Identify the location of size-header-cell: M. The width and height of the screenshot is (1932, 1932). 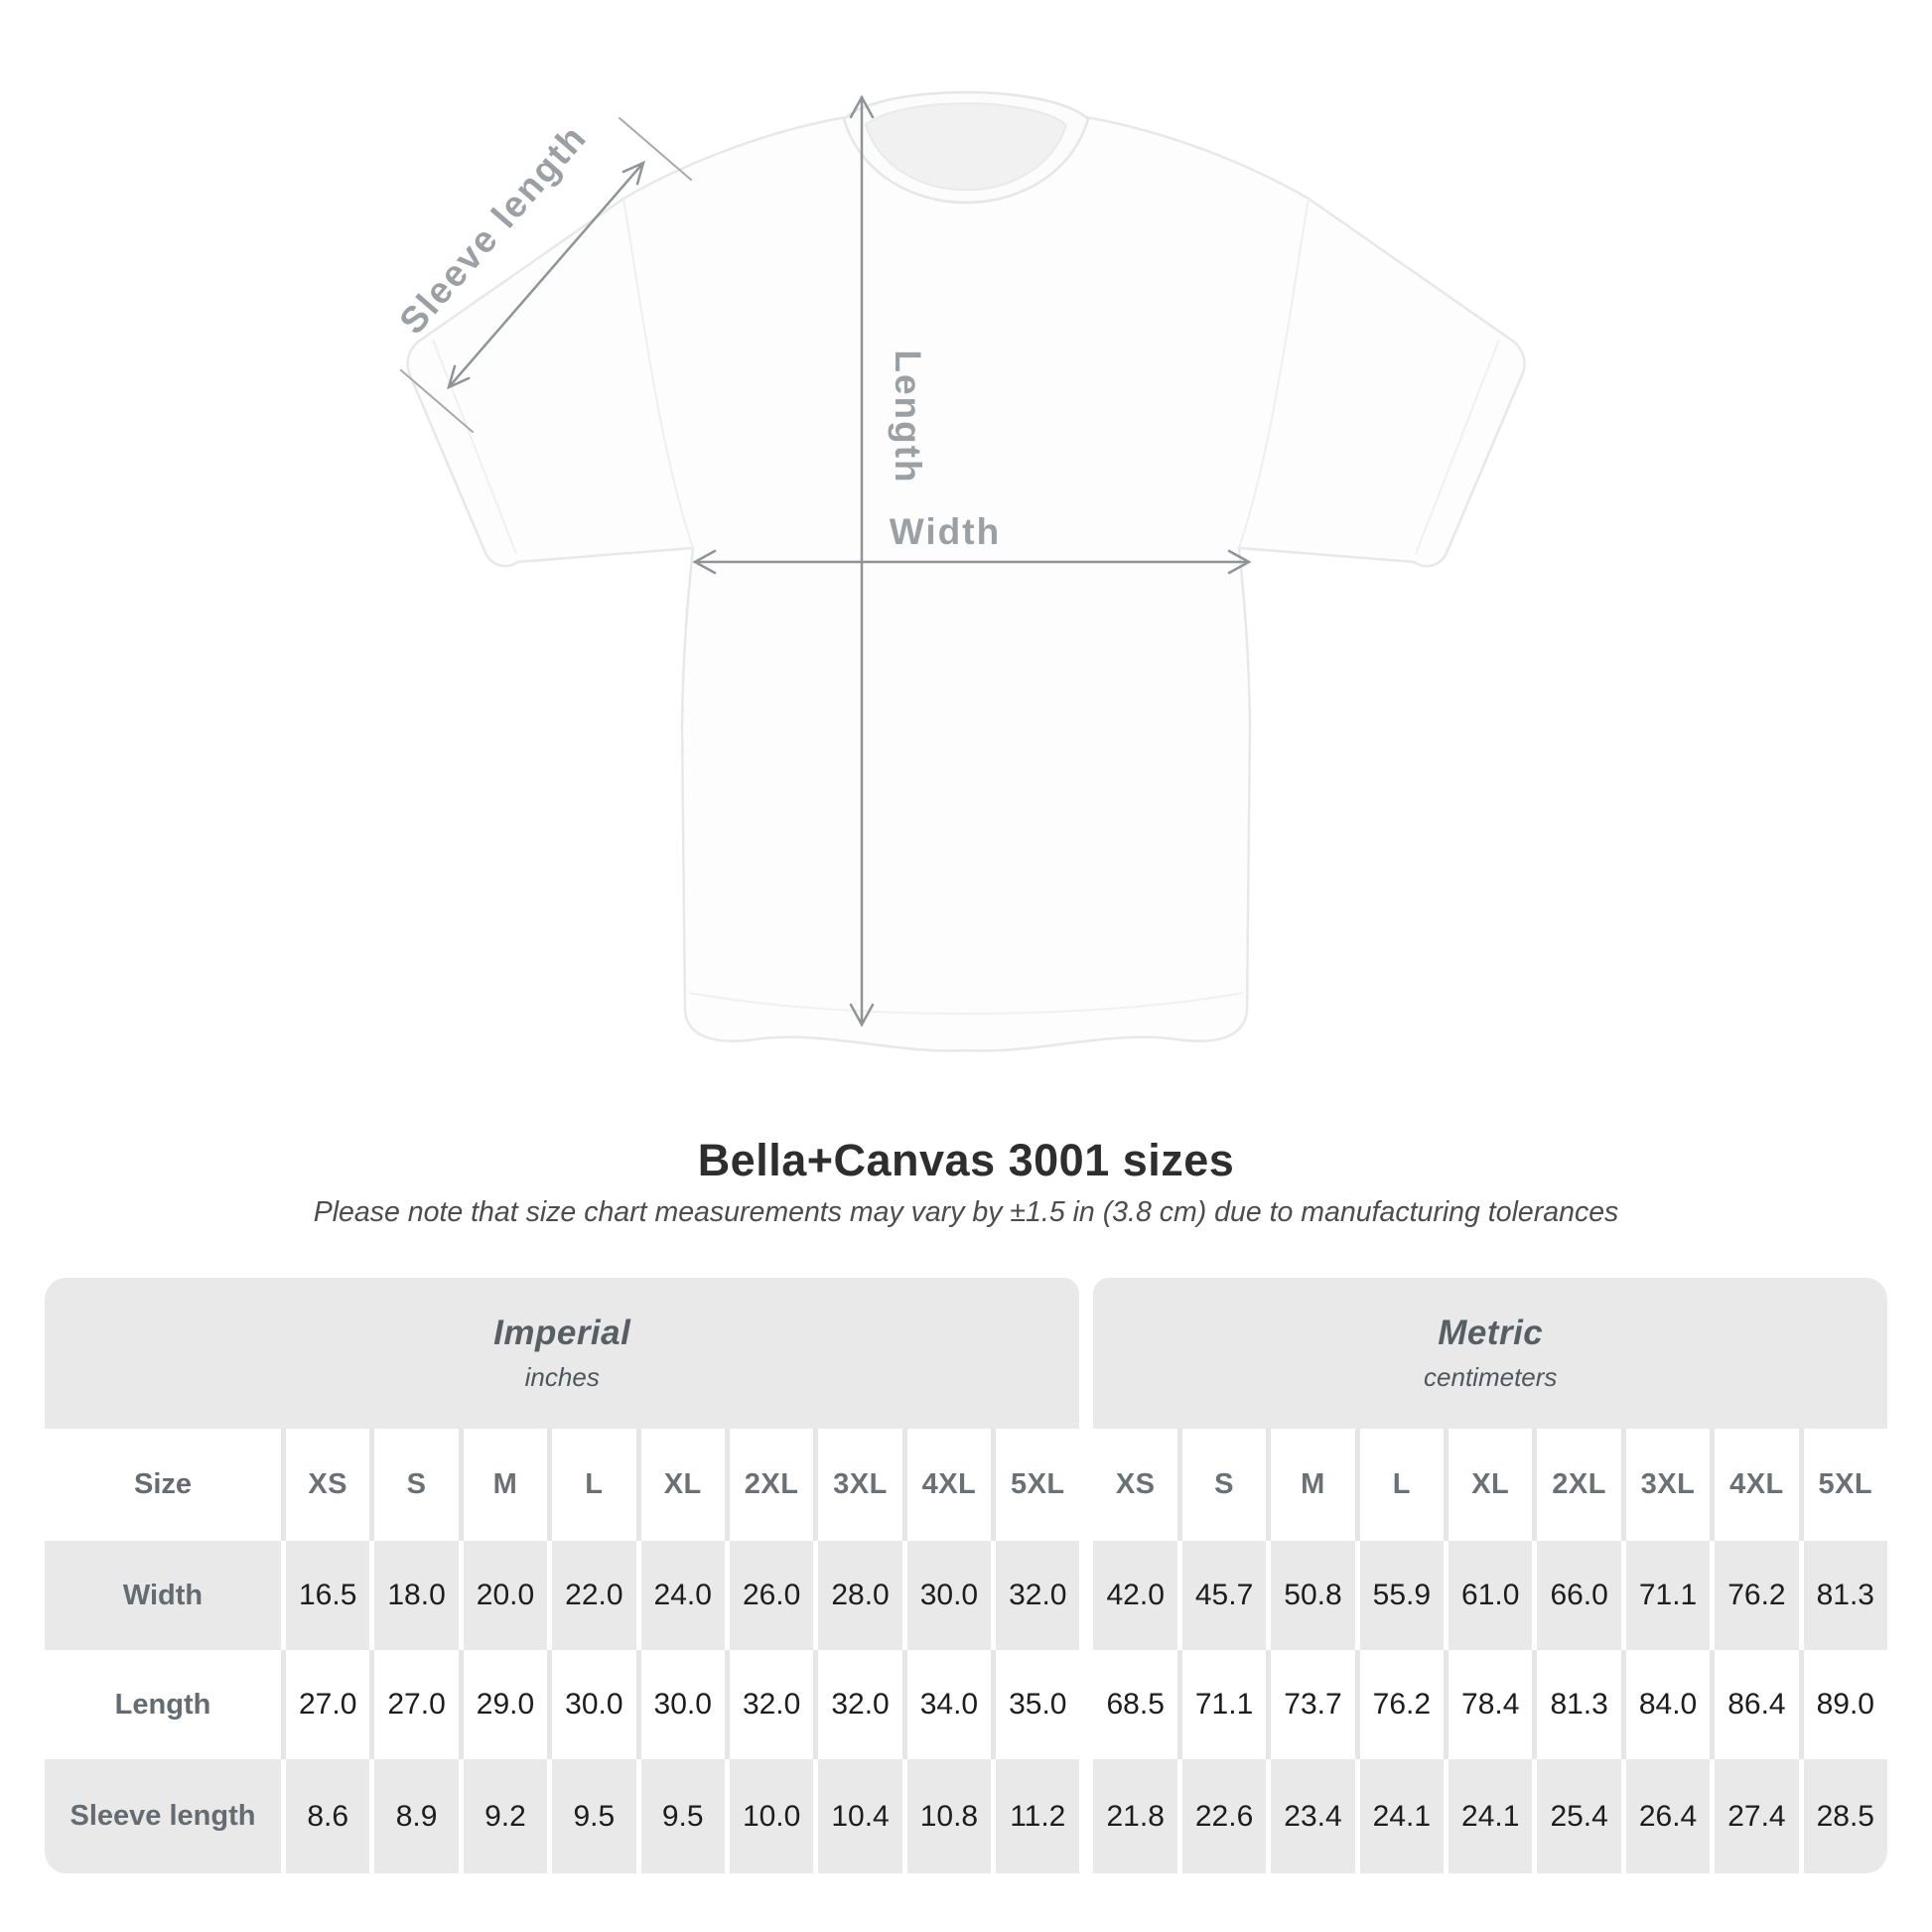
(1313, 1486).